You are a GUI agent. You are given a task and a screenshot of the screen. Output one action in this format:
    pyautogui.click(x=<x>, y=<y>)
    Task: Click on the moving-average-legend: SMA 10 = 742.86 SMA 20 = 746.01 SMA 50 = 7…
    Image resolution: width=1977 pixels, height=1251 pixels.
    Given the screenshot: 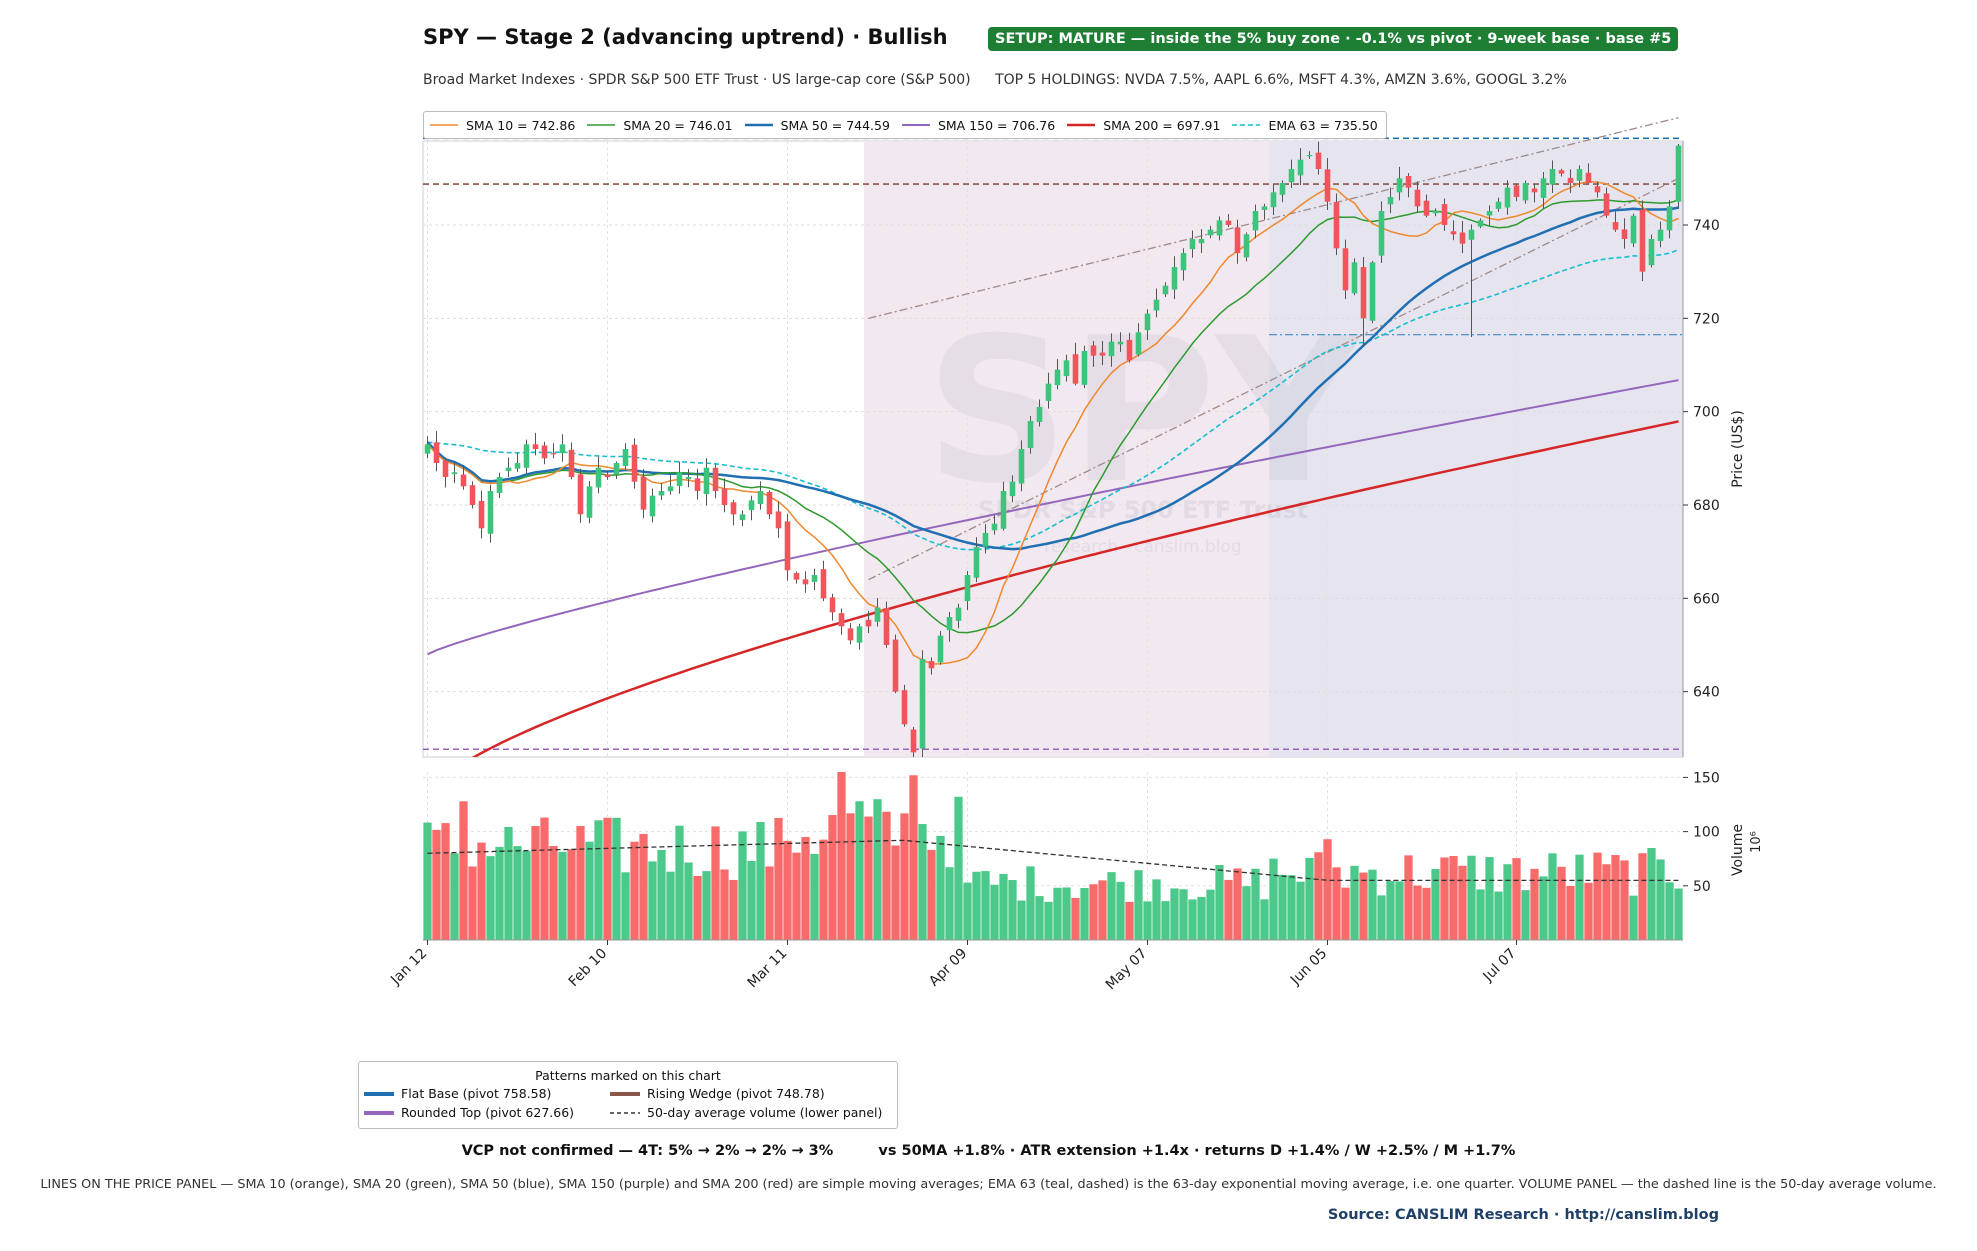 What is the action you would take?
    pyautogui.click(x=905, y=125)
    